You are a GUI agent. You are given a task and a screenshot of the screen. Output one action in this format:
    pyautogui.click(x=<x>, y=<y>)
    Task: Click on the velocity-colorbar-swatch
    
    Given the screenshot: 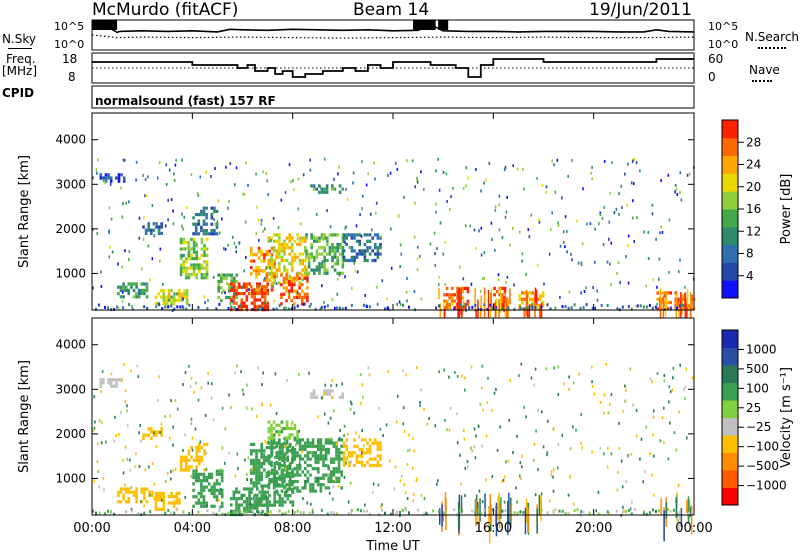 What is the action you would take?
    pyautogui.click(x=730, y=496)
    